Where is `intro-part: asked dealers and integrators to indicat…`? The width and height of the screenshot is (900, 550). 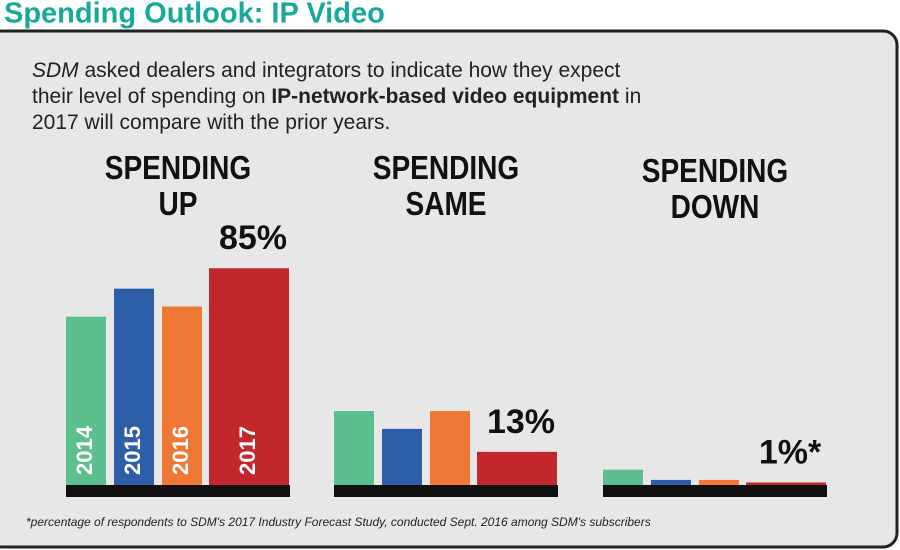
intro-part: asked dealers and integrators to indicat… is located at coordinates (326, 83).